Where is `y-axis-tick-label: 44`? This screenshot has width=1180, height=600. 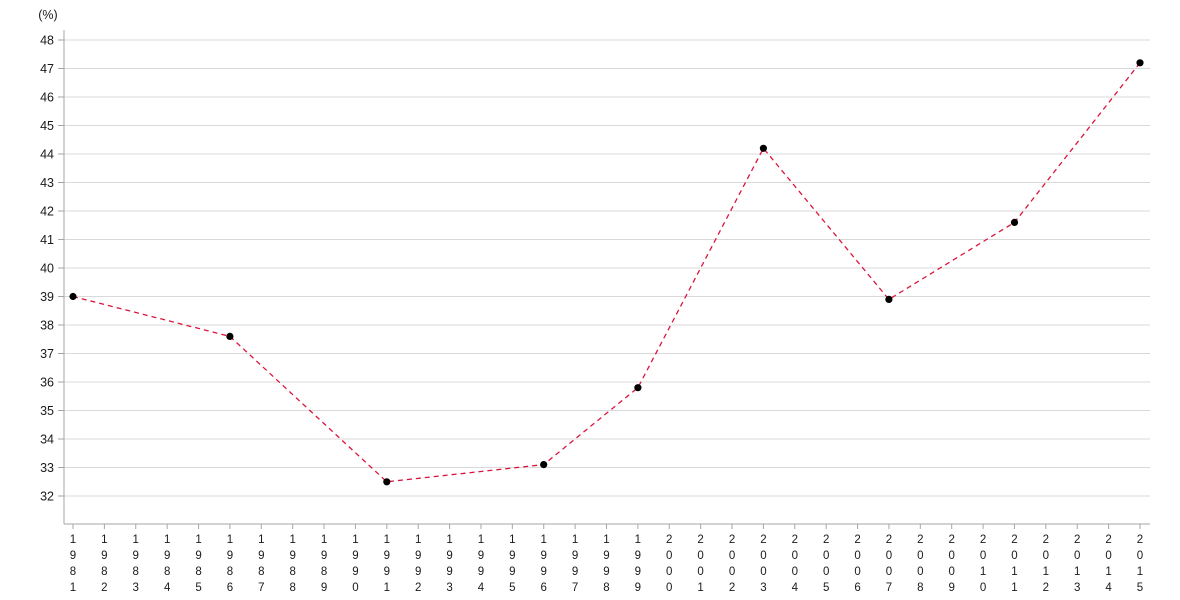
y-axis-tick-label: 44 is located at coordinates (47, 155).